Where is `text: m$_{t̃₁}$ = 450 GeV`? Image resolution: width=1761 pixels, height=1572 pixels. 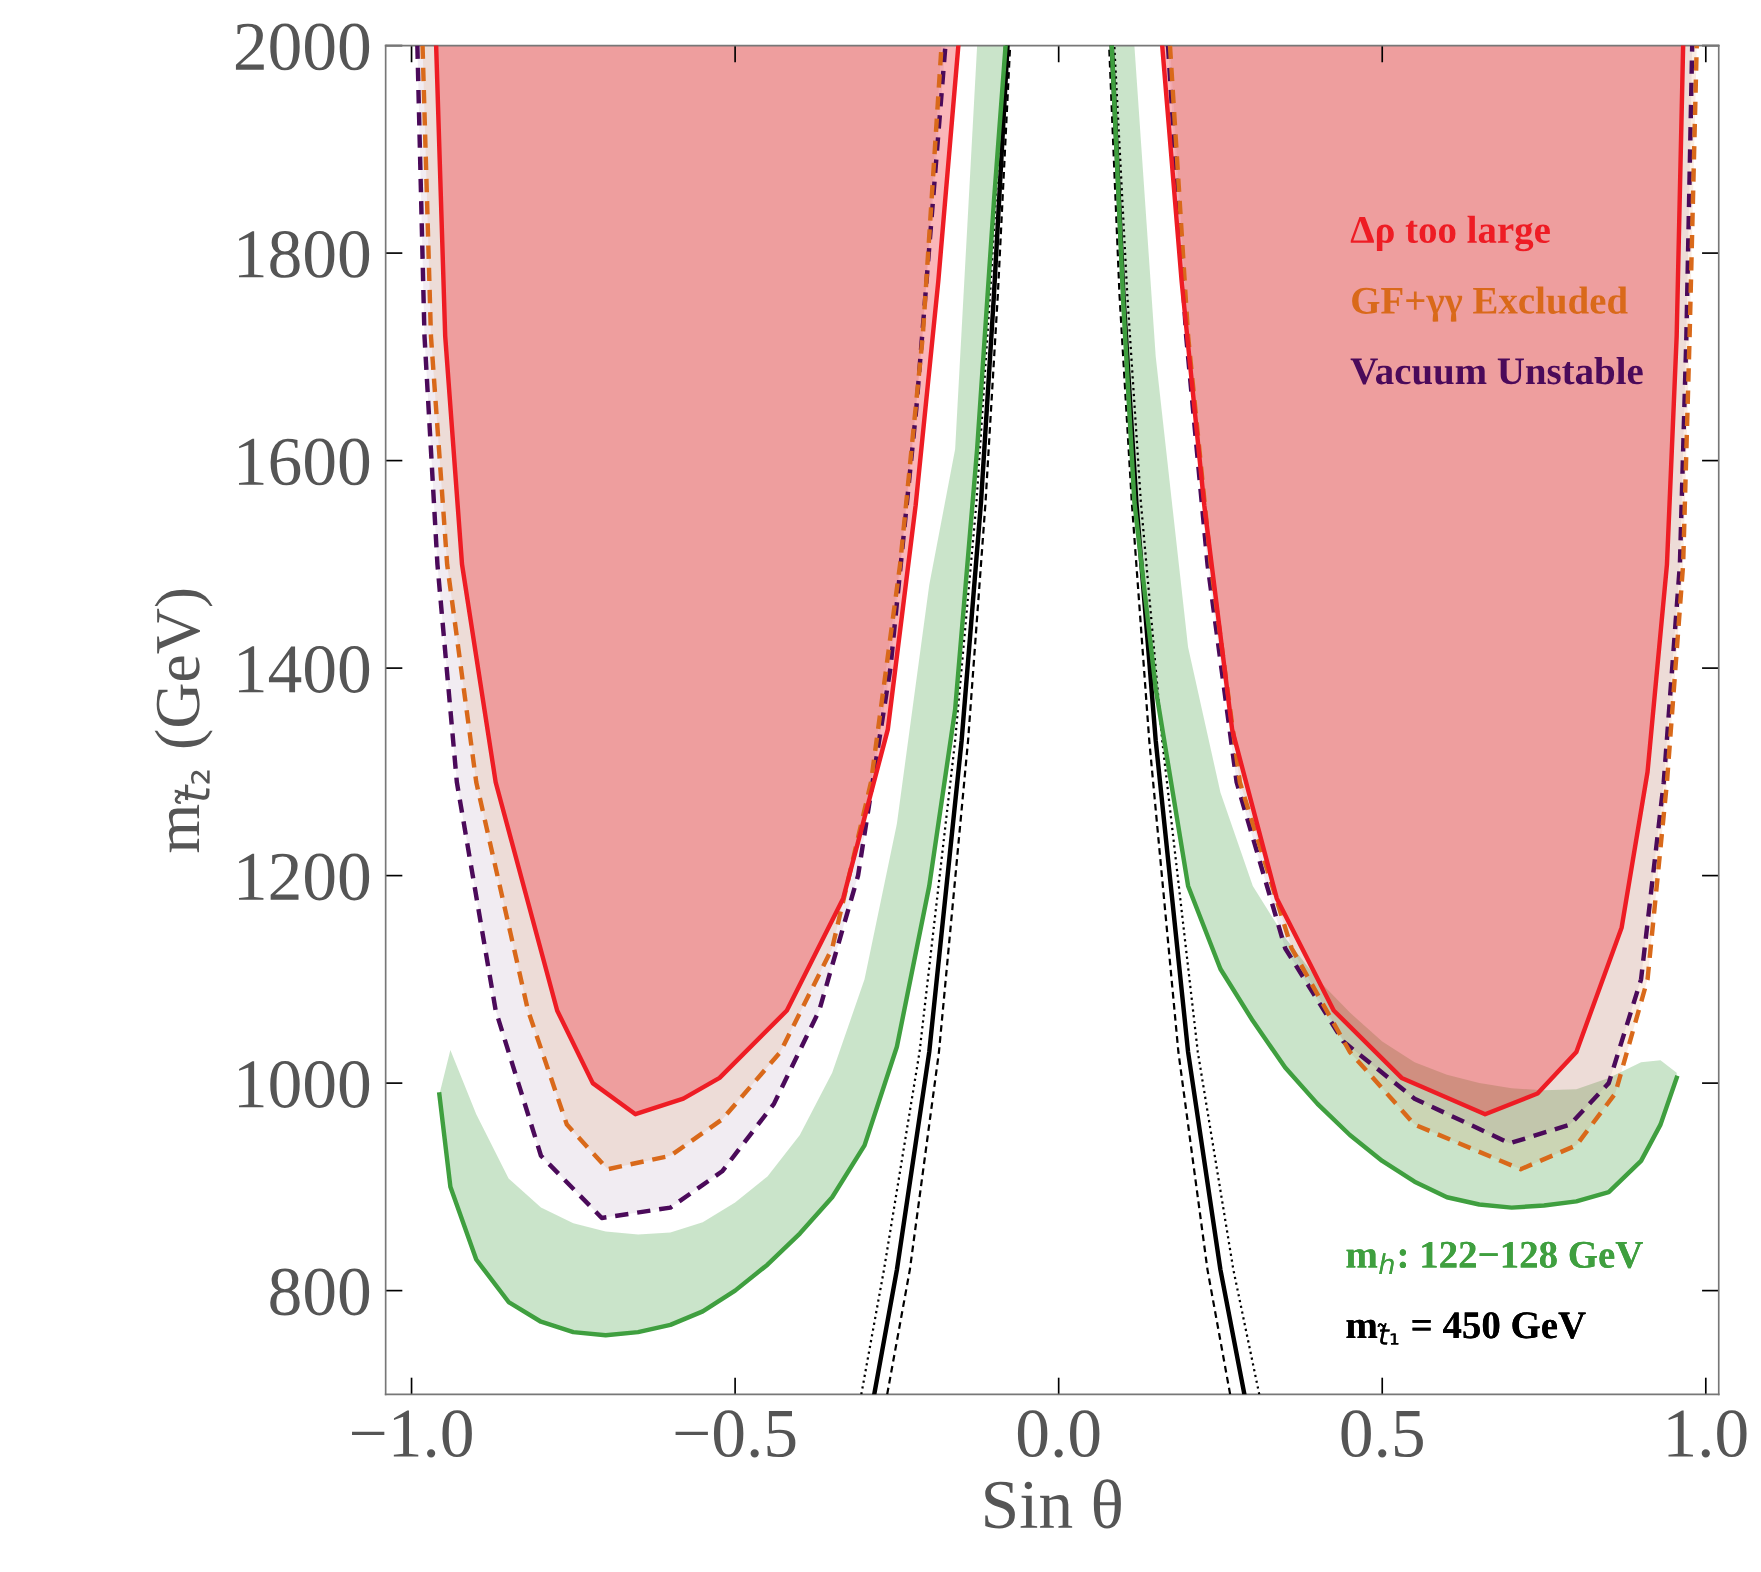
text: m$_{t̃₁}$ = 450 GeV is located at coordinates (1466, 1328).